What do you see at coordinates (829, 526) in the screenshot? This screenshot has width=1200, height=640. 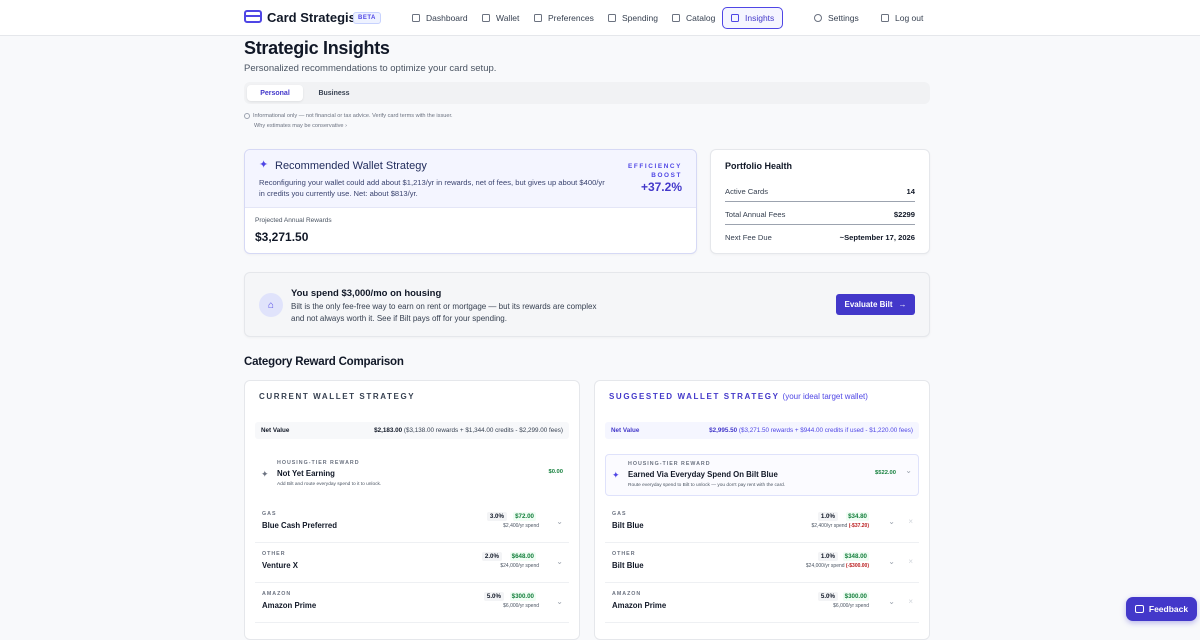 I see `spend-text: $2,400/yr spend` at bounding box center [829, 526].